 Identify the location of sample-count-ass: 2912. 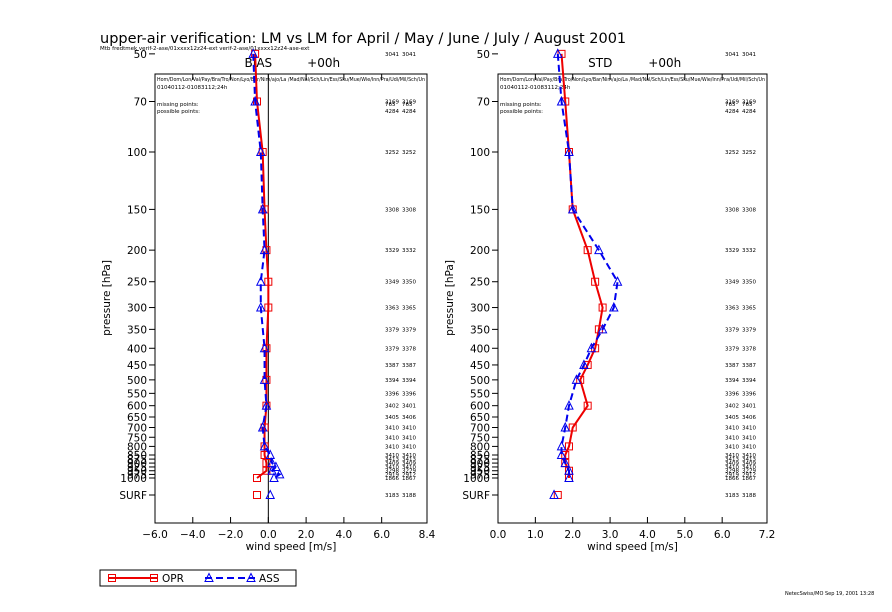
(749, 475).